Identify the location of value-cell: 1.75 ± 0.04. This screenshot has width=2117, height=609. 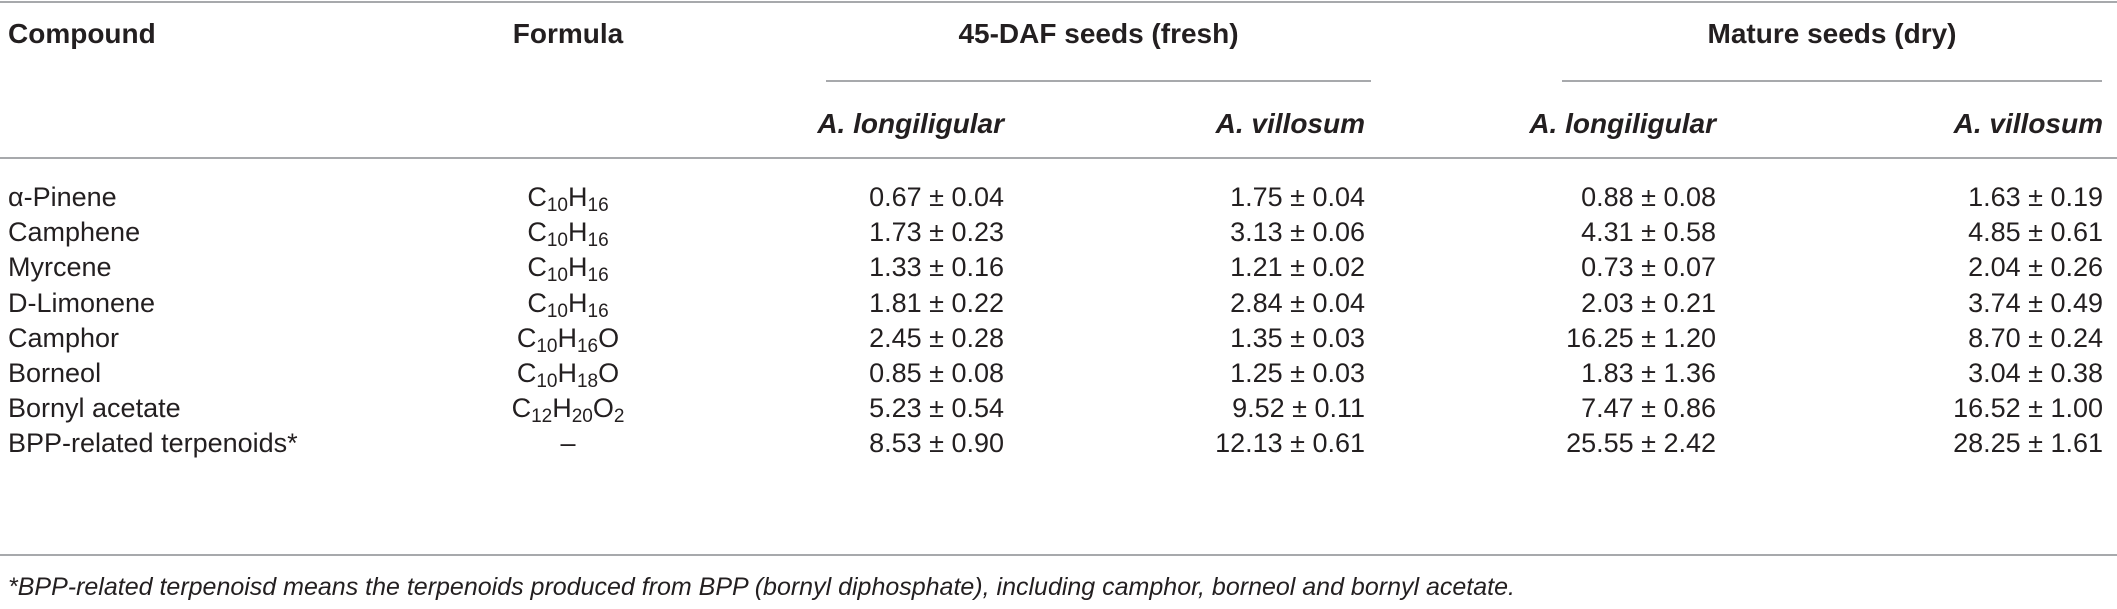
(1297, 197).